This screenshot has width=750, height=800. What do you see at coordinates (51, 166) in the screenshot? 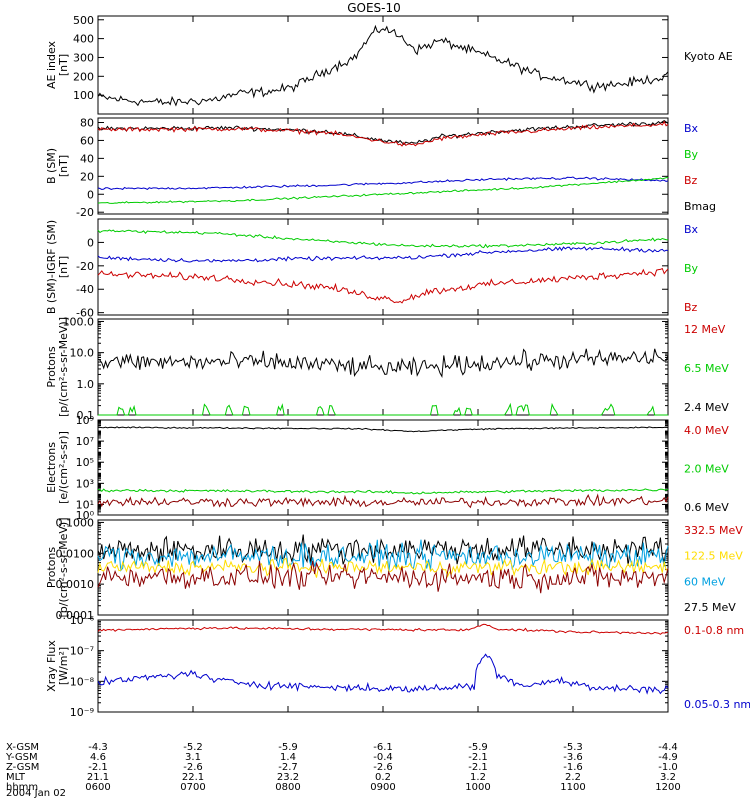
I see `y-axis-label-line: B (SM)` at bounding box center [51, 166].